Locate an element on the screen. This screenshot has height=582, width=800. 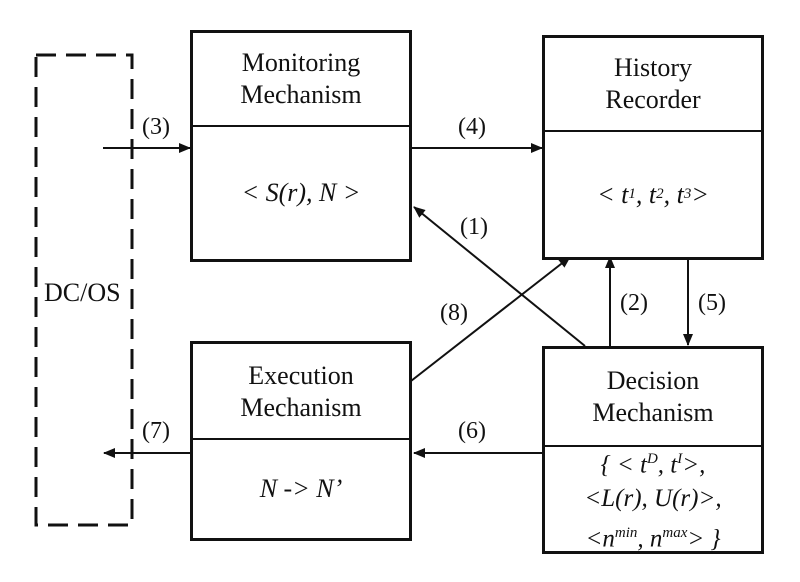
decision-line3-sup2: max is located at coordinates (675, 533).